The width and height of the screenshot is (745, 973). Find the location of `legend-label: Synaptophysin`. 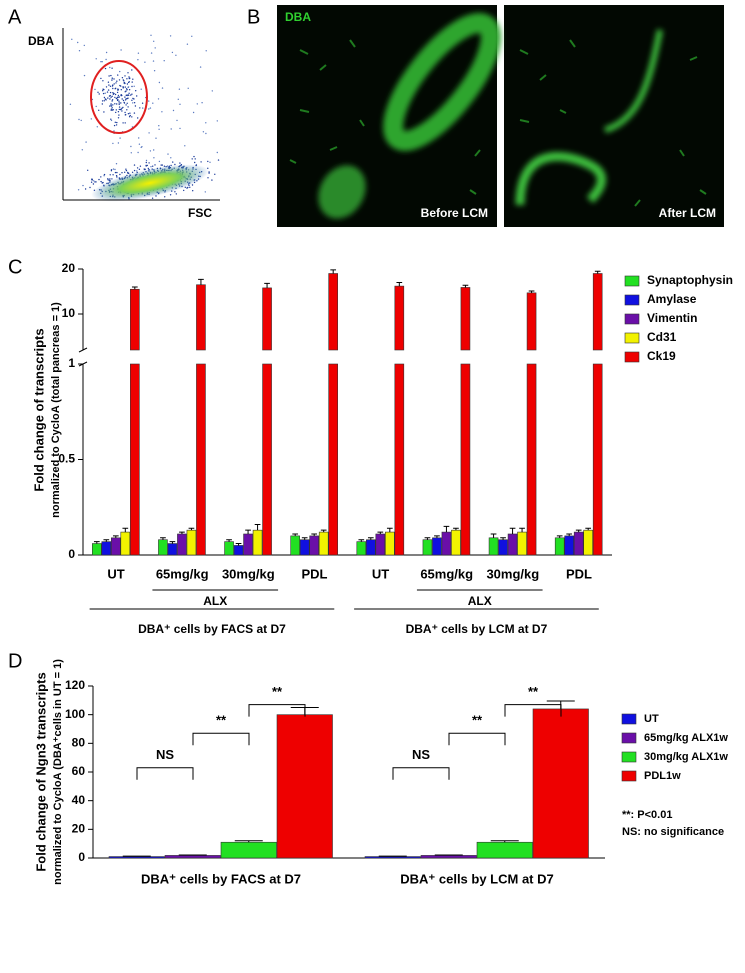

legend-label: Synaptophysin is located at coordinates (690, 280).